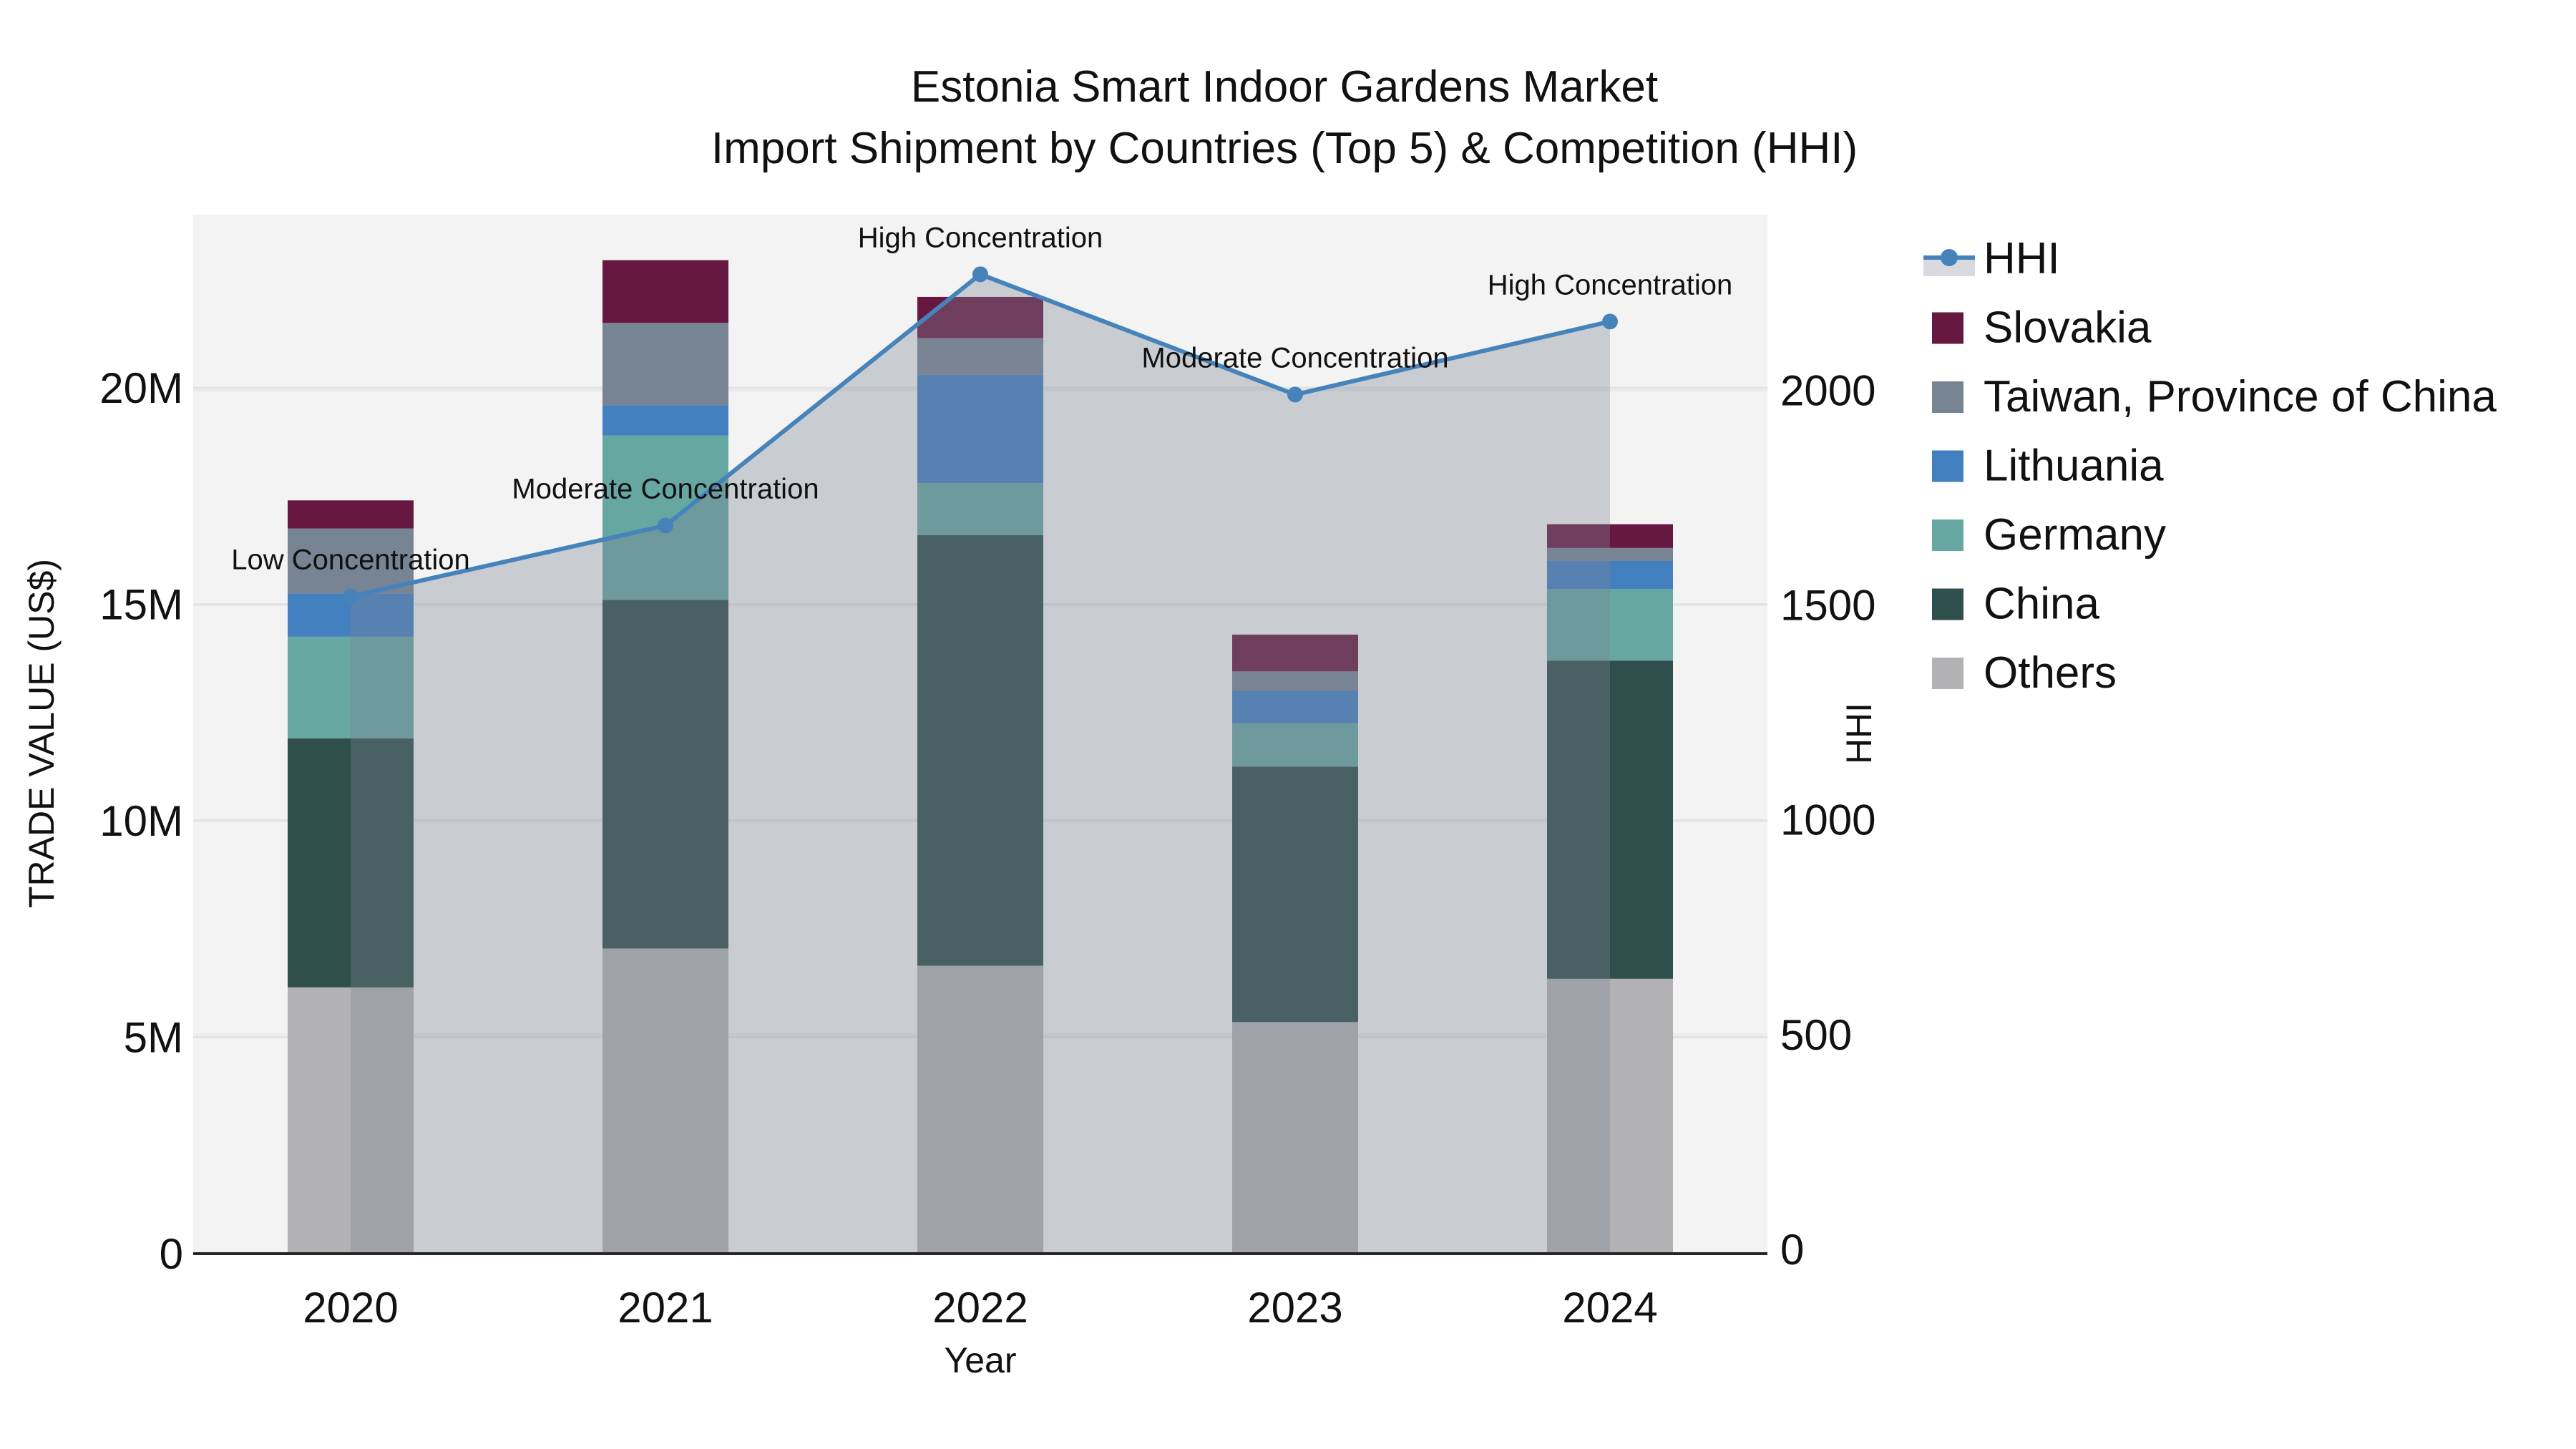  I want to click on legend-label-china: China, so click(2042, 604).